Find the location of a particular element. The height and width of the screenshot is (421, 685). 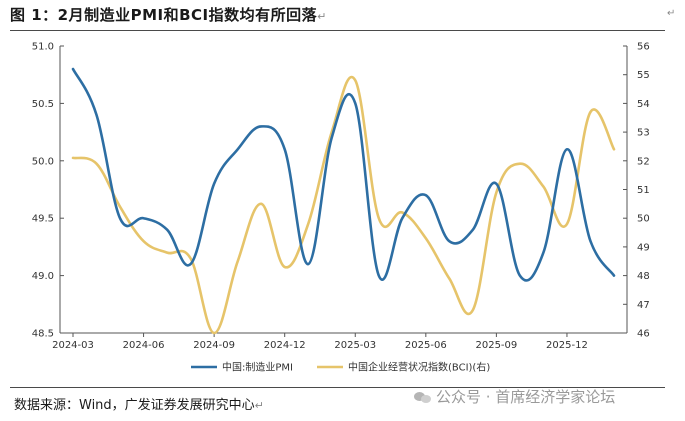

x-tick-label: 2025-09 is located at coordinates (496, 345).